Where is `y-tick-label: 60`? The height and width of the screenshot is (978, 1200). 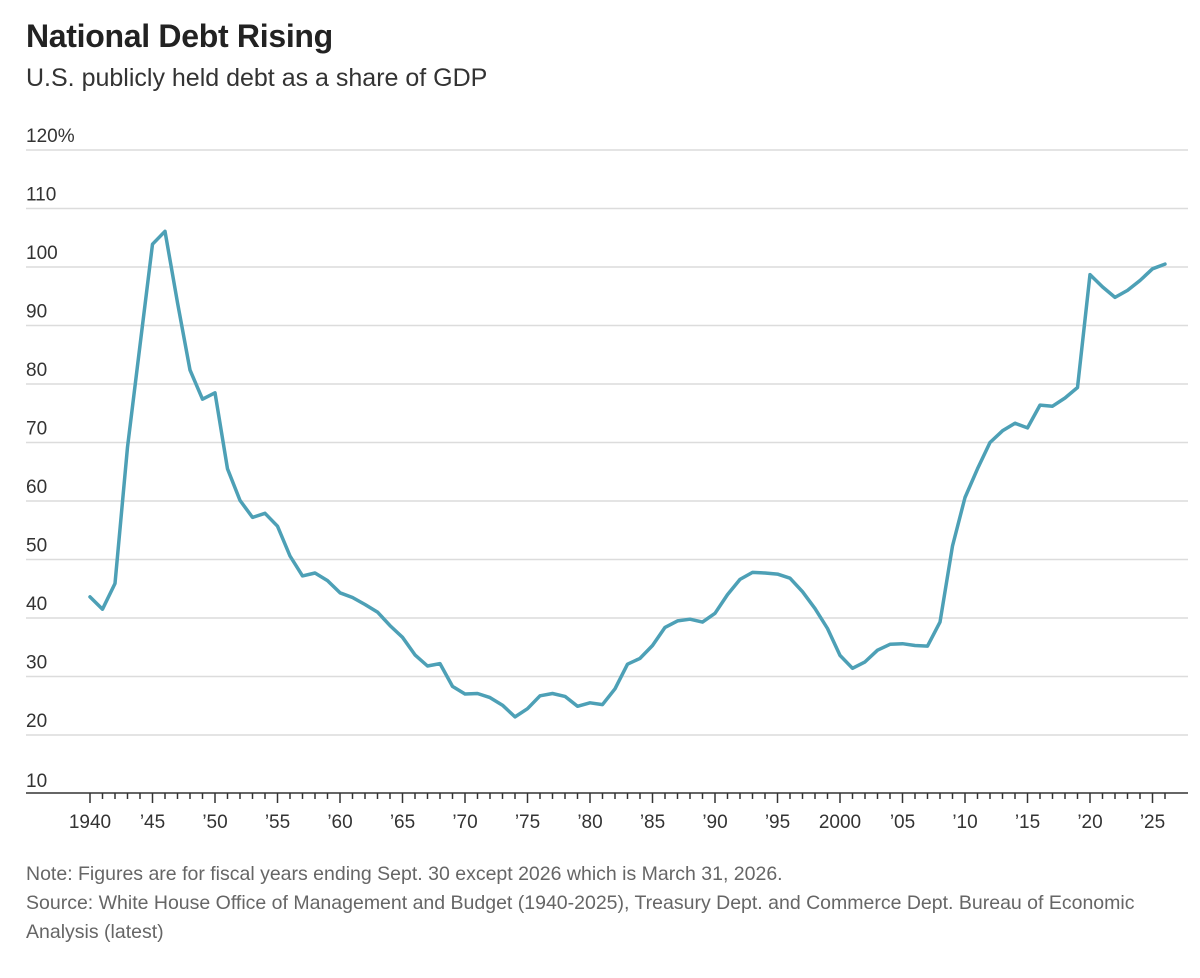
y-tick-label: 60 is located at coordinates (36, 487).